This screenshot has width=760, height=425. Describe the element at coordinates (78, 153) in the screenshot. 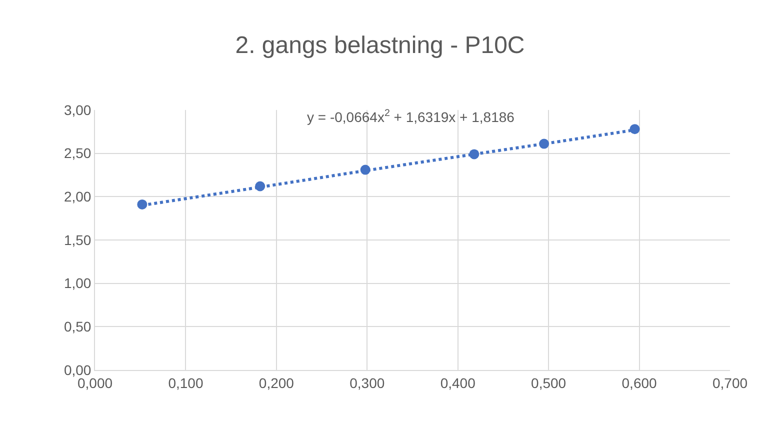

I see `y-tick-label: 2,50` at that location.